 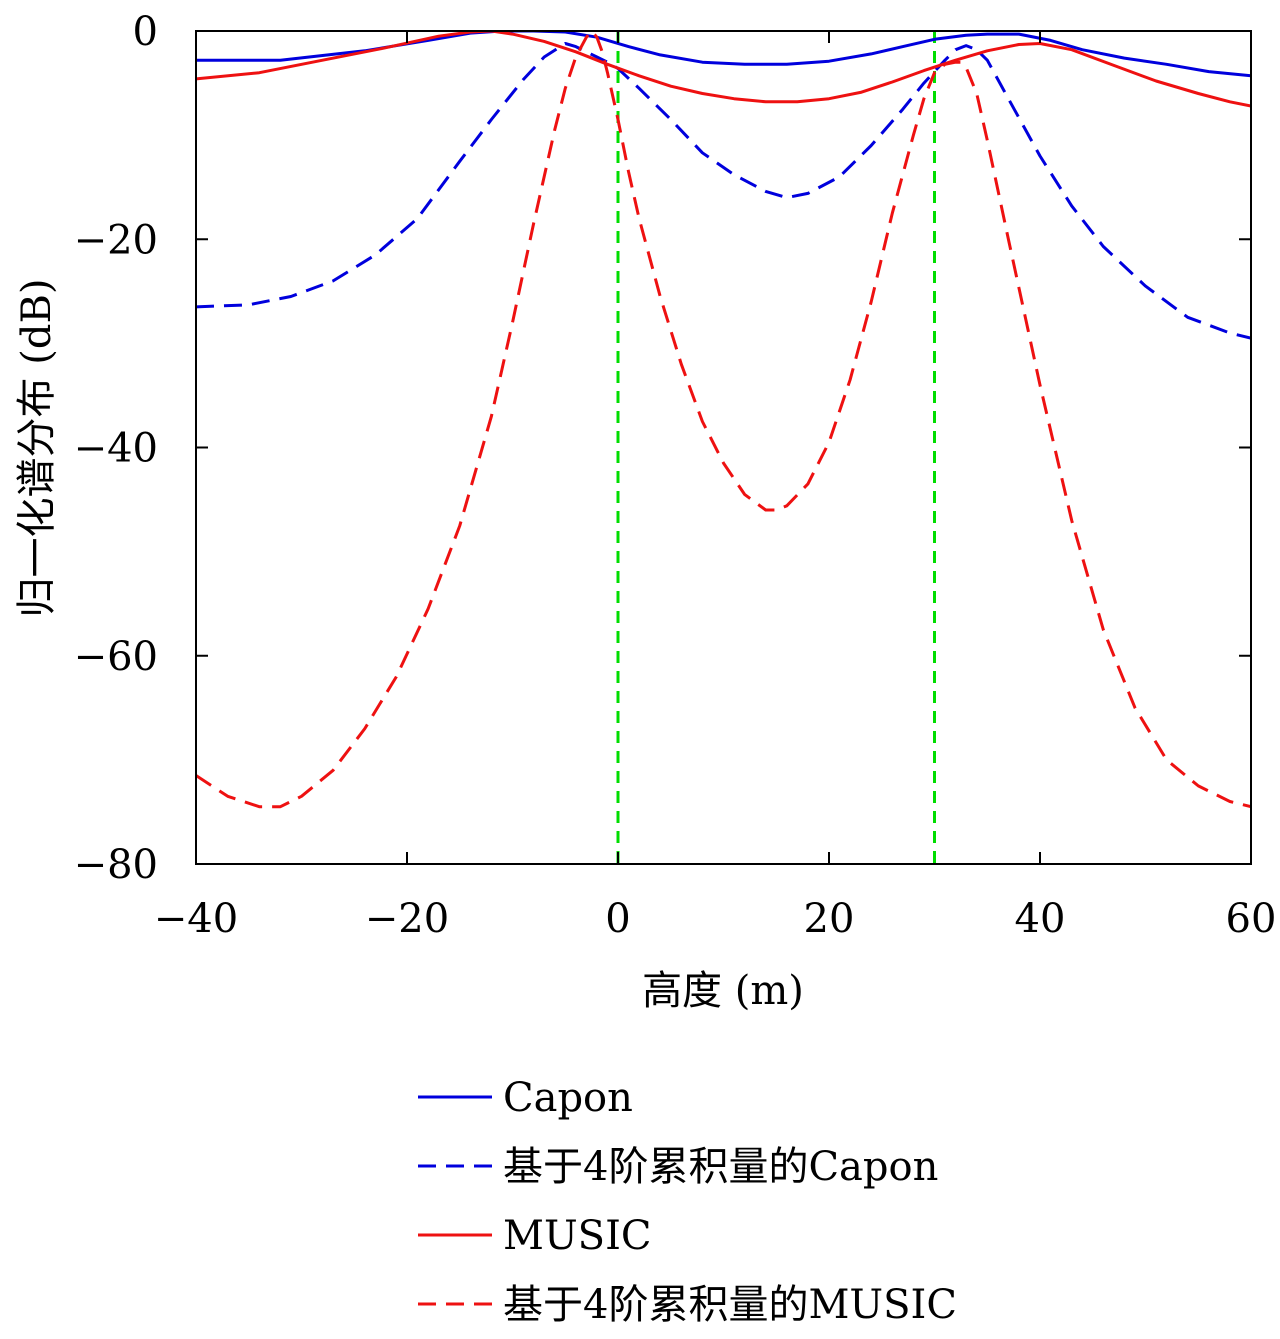 I want to click on music-line, so click(x=723, y=69).